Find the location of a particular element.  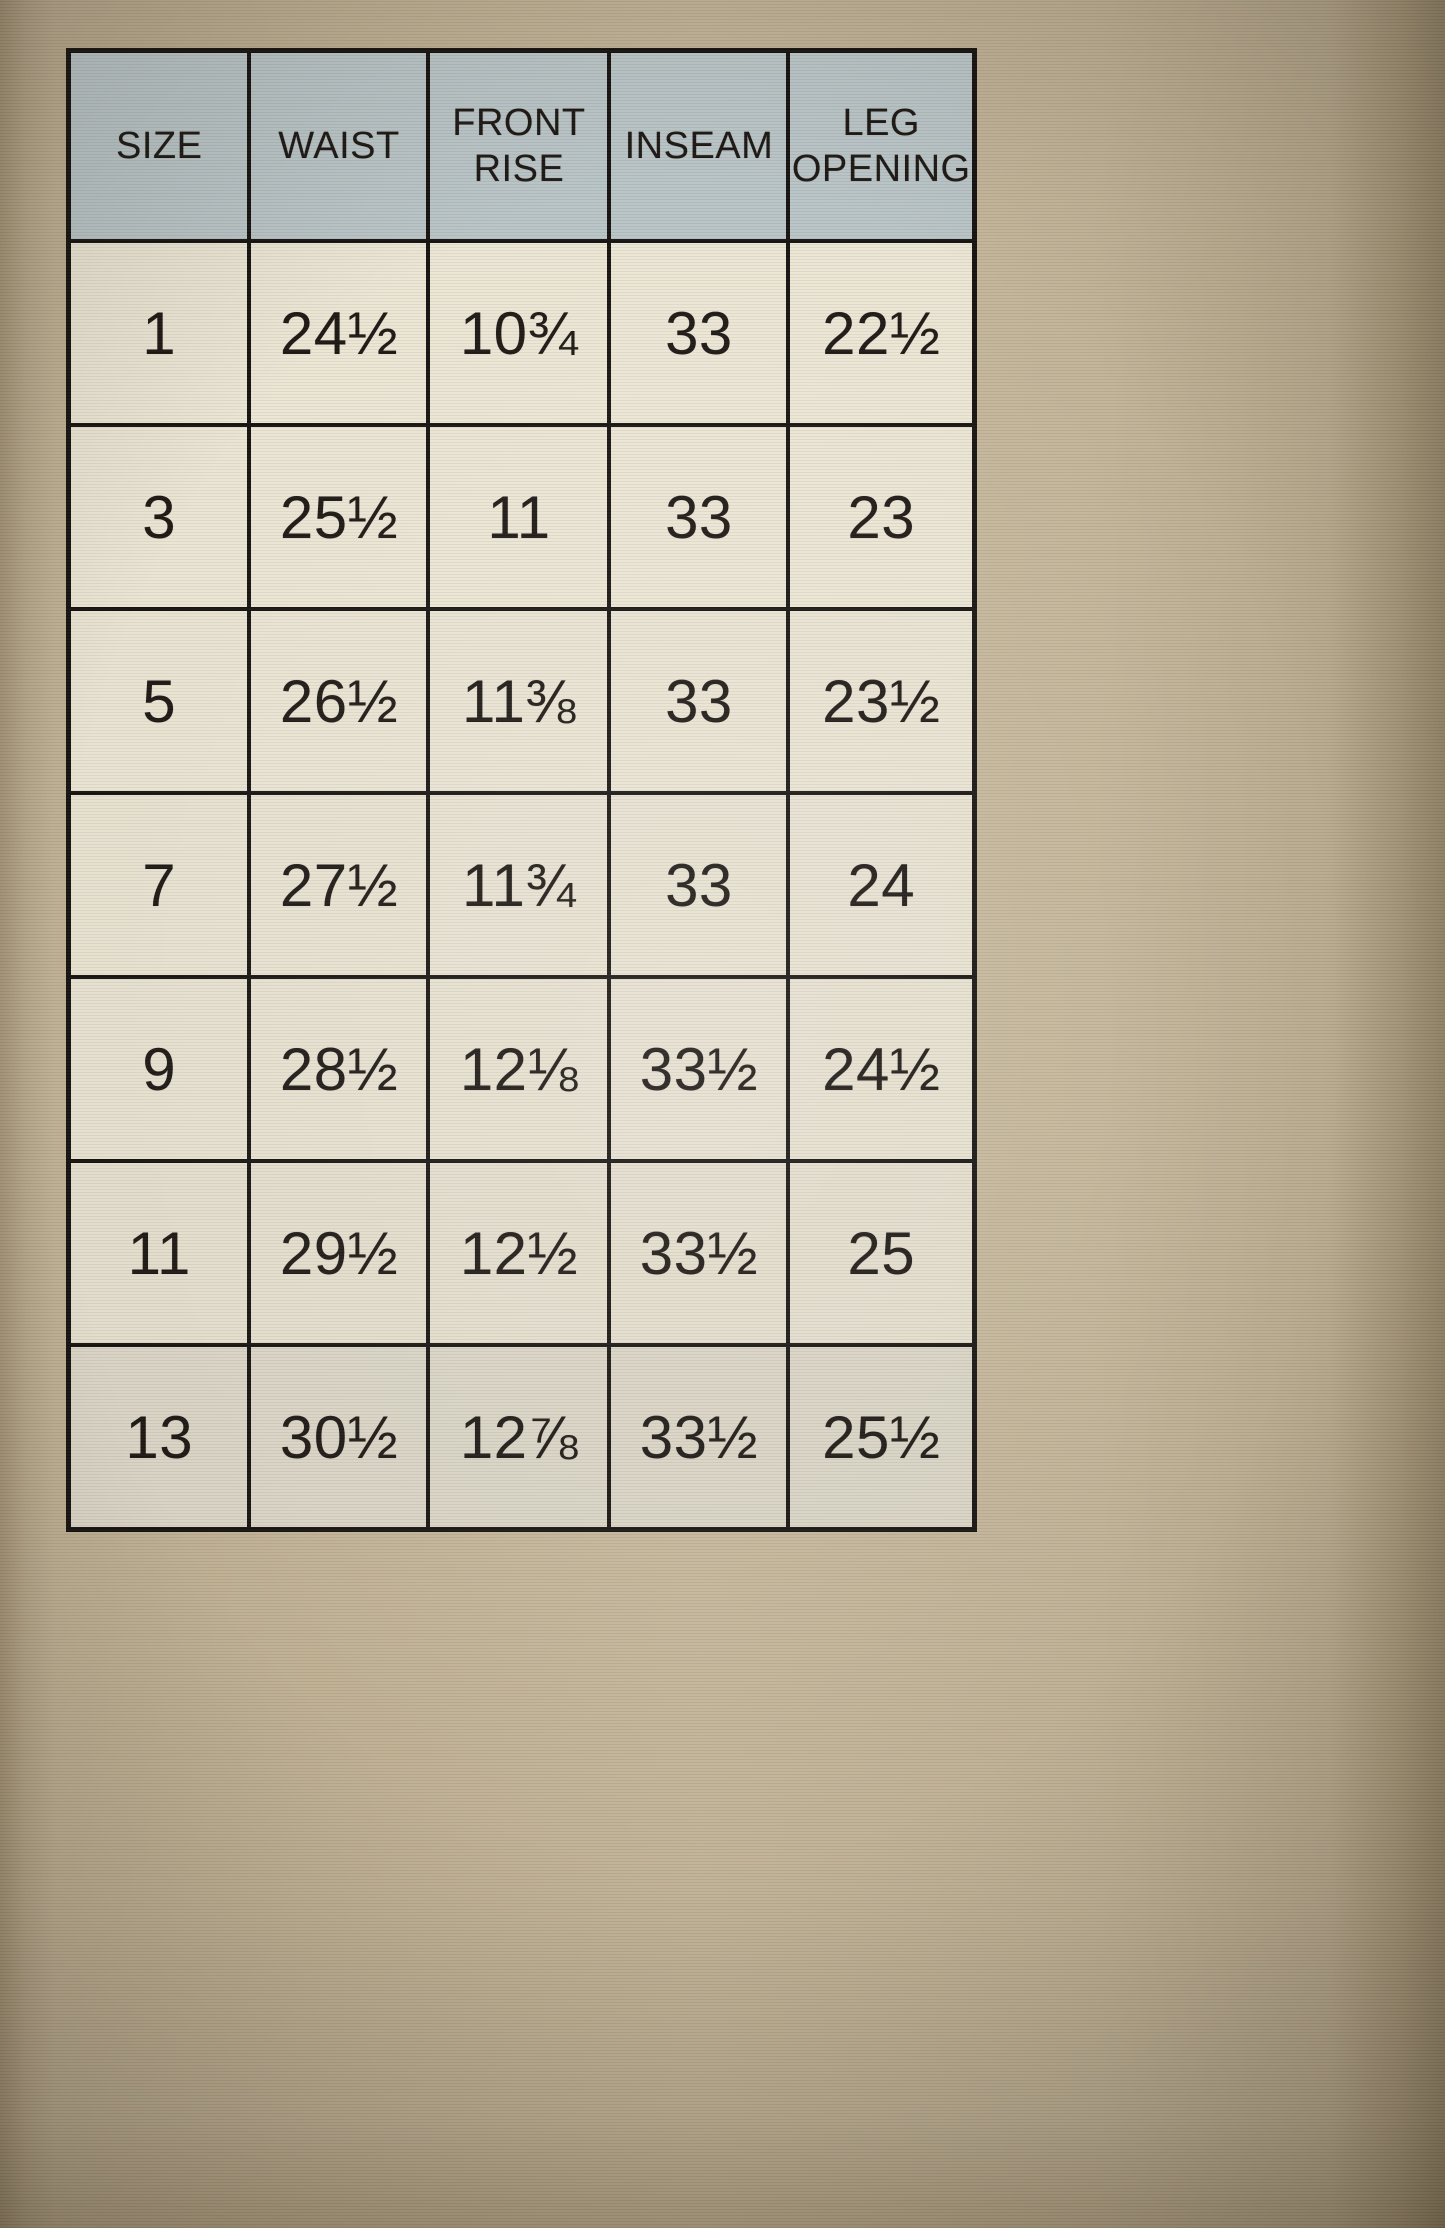

cell-waist: 28½ is located at coordinates (339, 1069).